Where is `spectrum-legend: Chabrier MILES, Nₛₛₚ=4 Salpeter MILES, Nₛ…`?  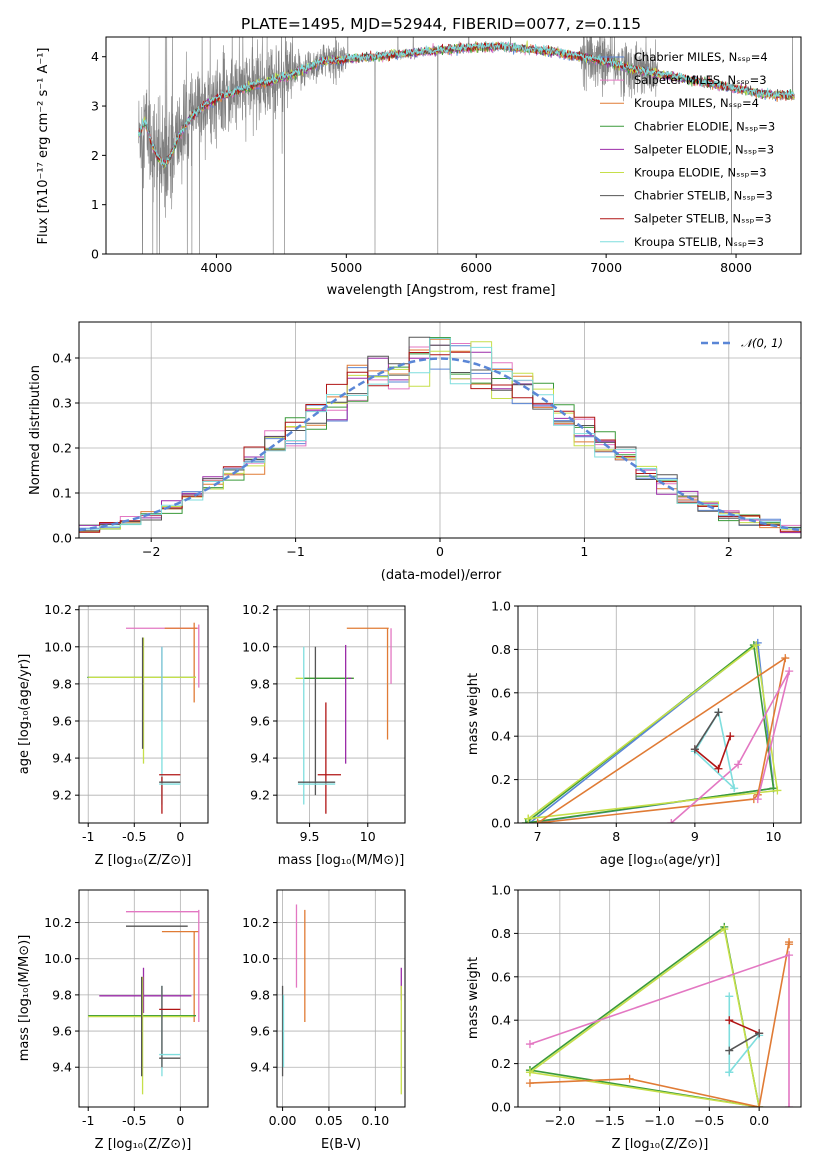
spectrum-legend: Chabrier MILES, Nₛₛₚ=4 Salpeter MILES, Nₛ… is located at coordinates (687, 149).